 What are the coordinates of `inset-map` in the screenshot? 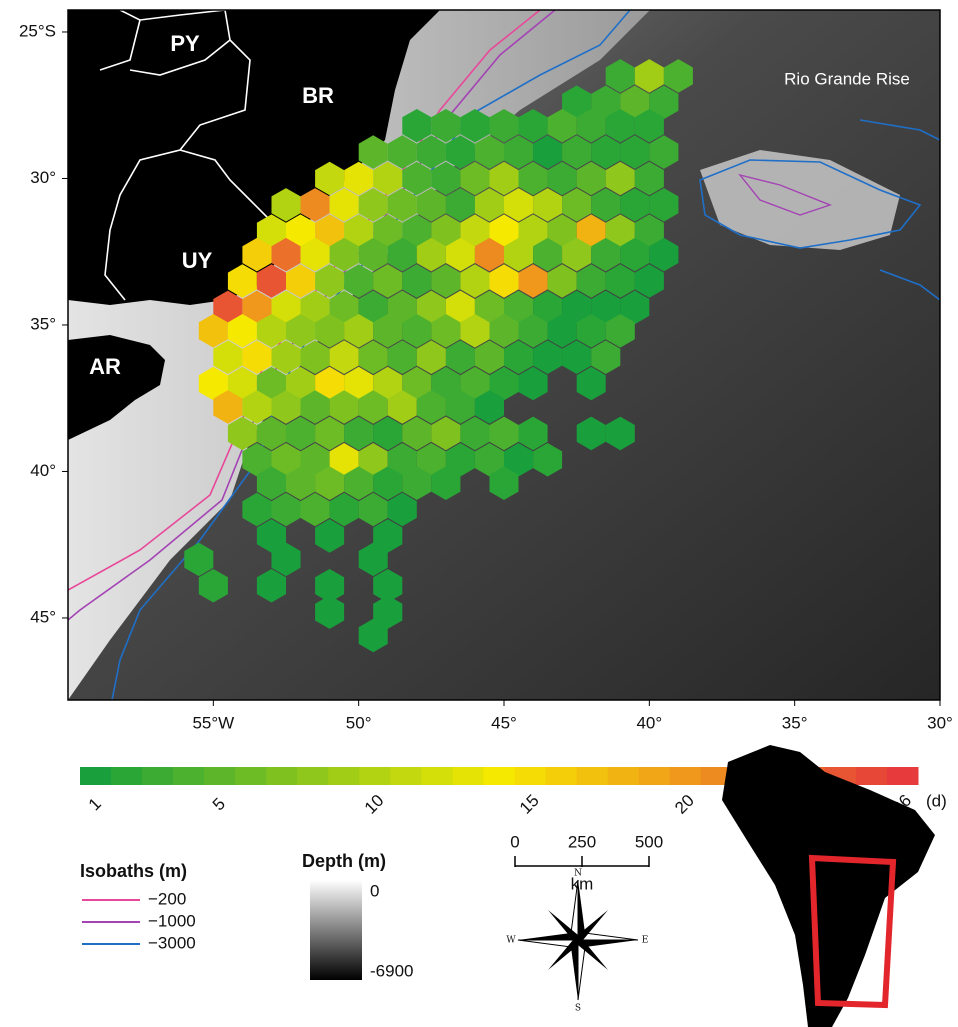 It's located at (828, 886).